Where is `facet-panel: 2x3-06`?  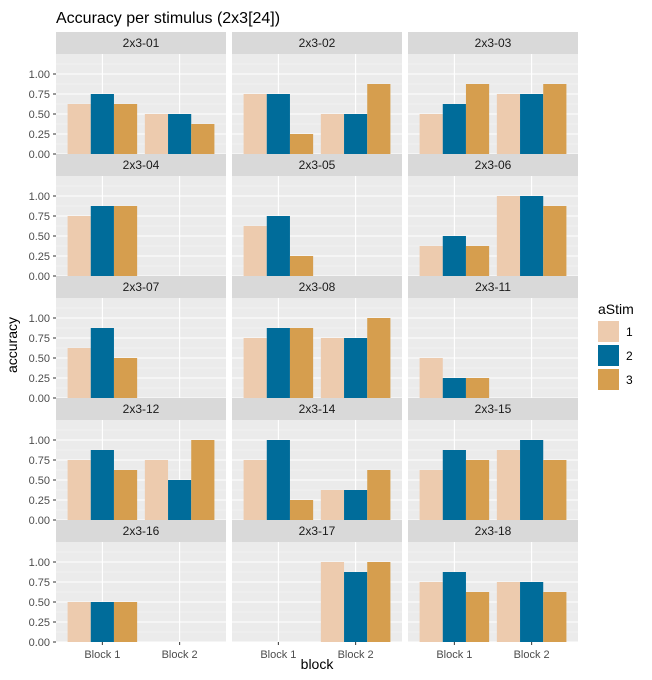 facet-panel: 2x3-06 is located at coordinates (493, 215).